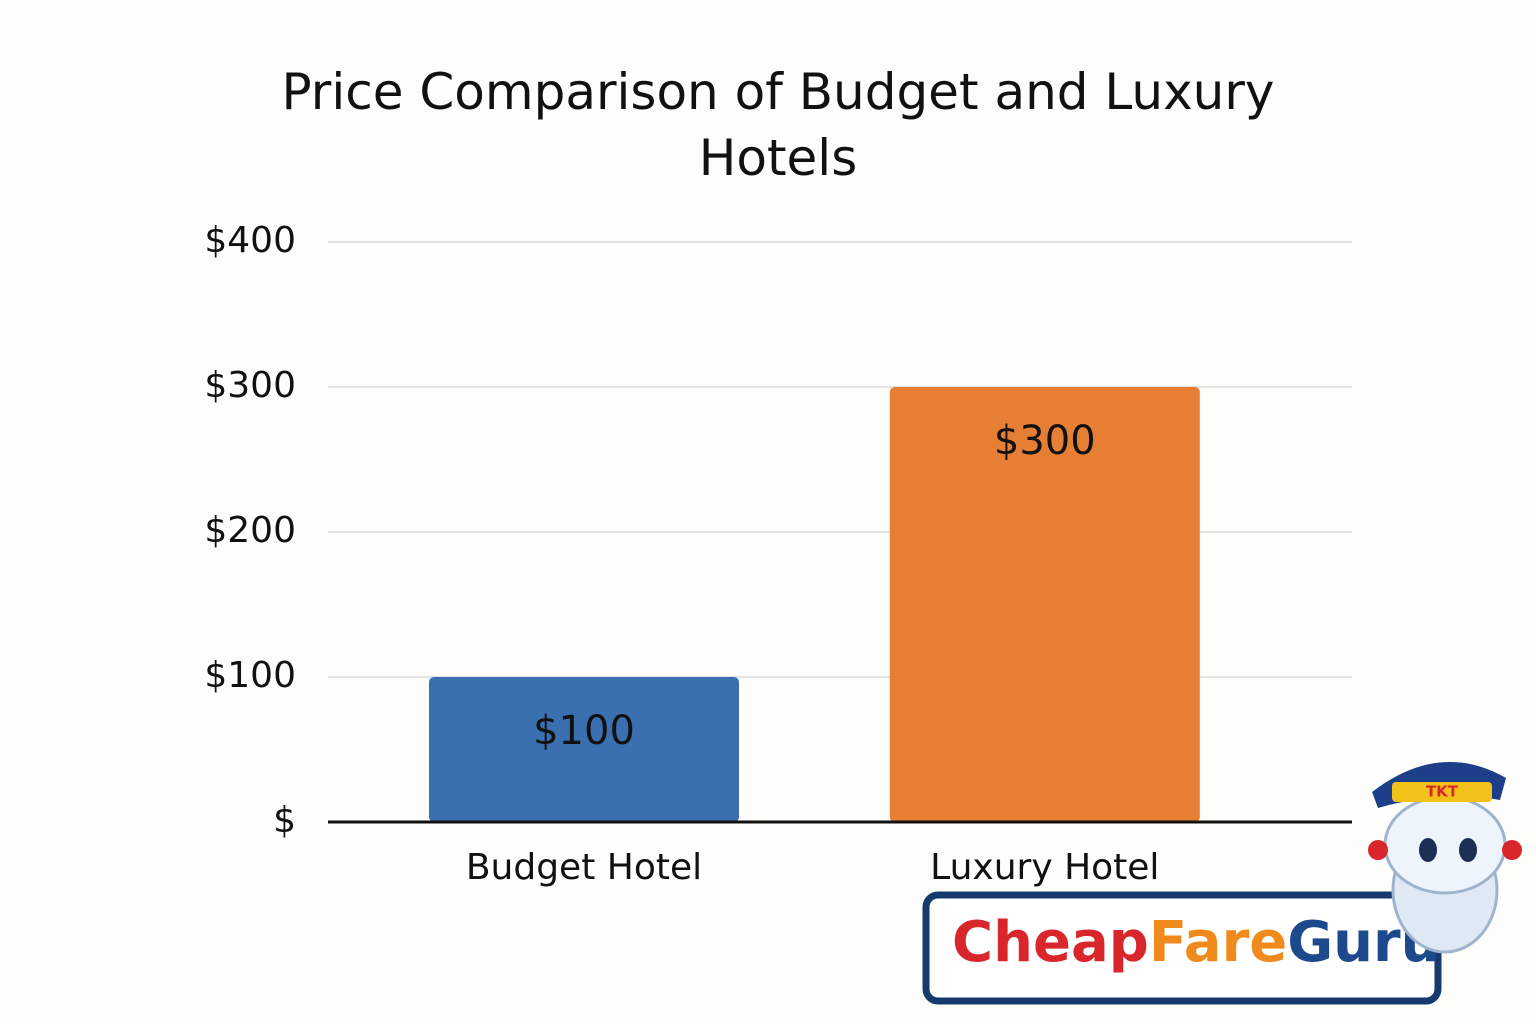 The height and width of the screenshot is (1024, 1536). I want to click on mascot: TKT, so click(1445, 857).